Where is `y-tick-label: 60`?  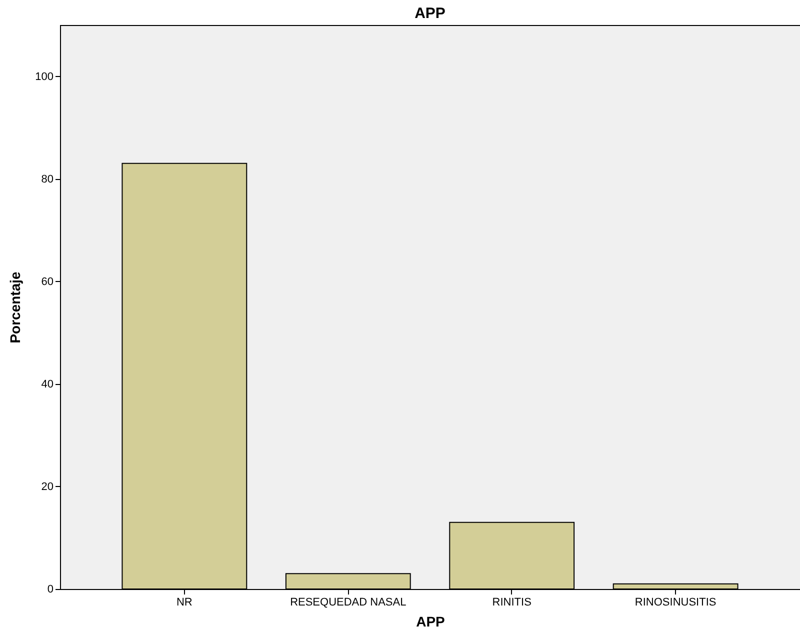 y-tick-label: 60 is located at coordinates (47, 282).